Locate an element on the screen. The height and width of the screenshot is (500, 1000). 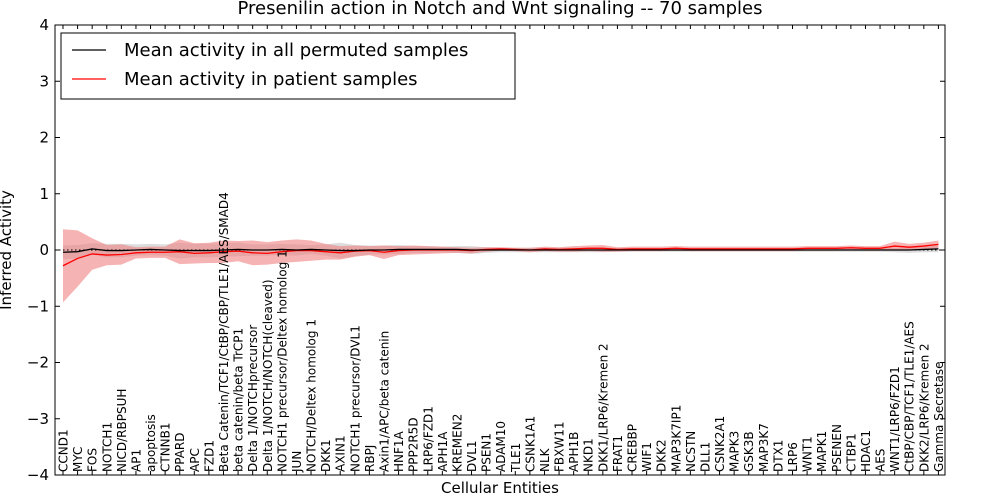
x-tick-label: MAPK3 is located at coordinates (735, 451).